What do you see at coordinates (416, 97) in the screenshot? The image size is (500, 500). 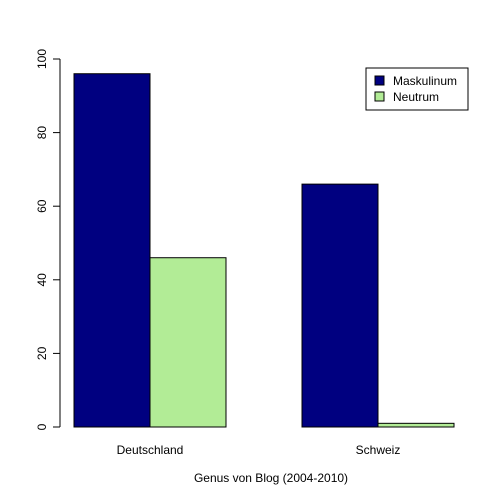 I see `legend-label-neutrum: Neutrum` at bounding box center [416, 97].